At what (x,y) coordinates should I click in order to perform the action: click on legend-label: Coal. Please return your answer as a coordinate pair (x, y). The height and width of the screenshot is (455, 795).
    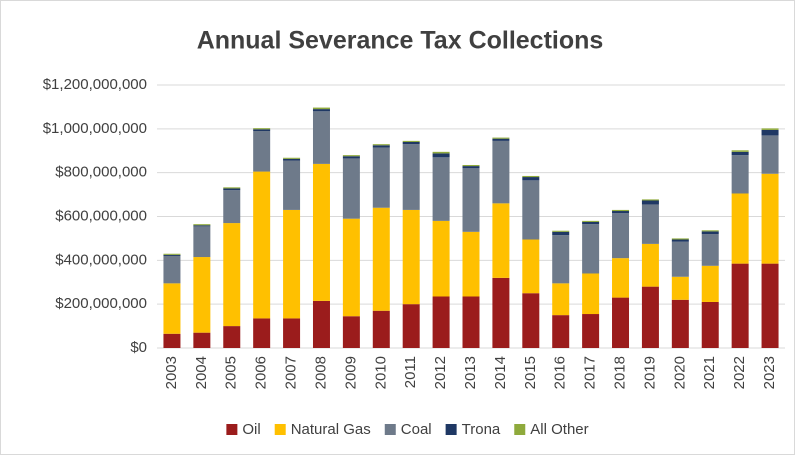
    Looking at the image, I should click on (416, 429).